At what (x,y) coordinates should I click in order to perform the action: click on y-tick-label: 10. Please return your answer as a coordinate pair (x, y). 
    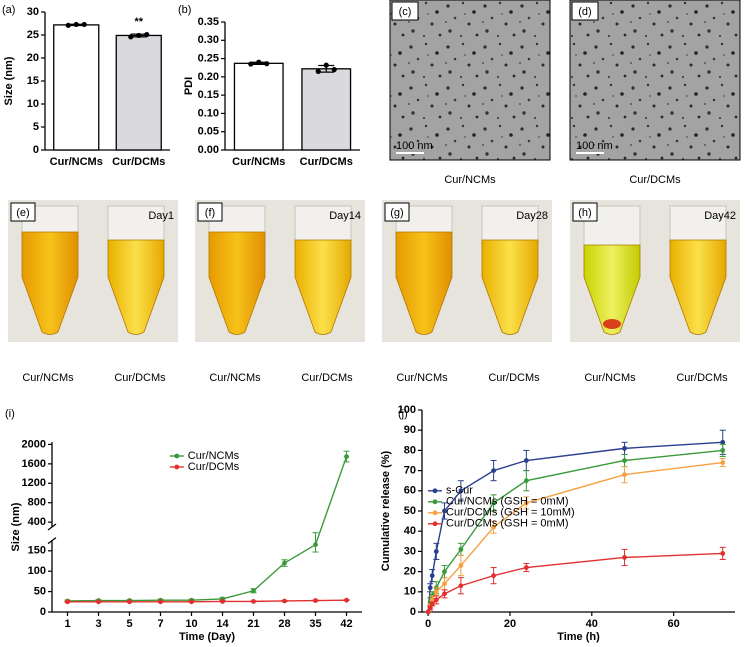
    Looking at the image, I should click on (410, 592).